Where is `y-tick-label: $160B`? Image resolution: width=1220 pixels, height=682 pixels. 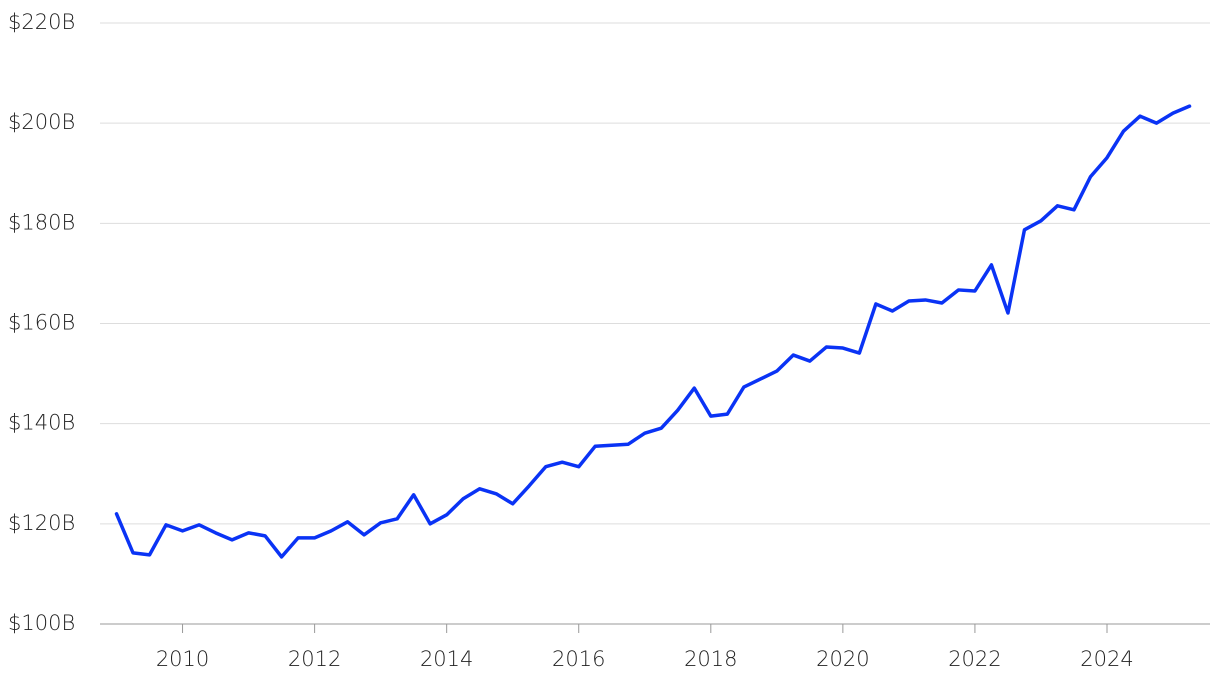 y-tick-label: $160B is located at coordinates (41, 323).